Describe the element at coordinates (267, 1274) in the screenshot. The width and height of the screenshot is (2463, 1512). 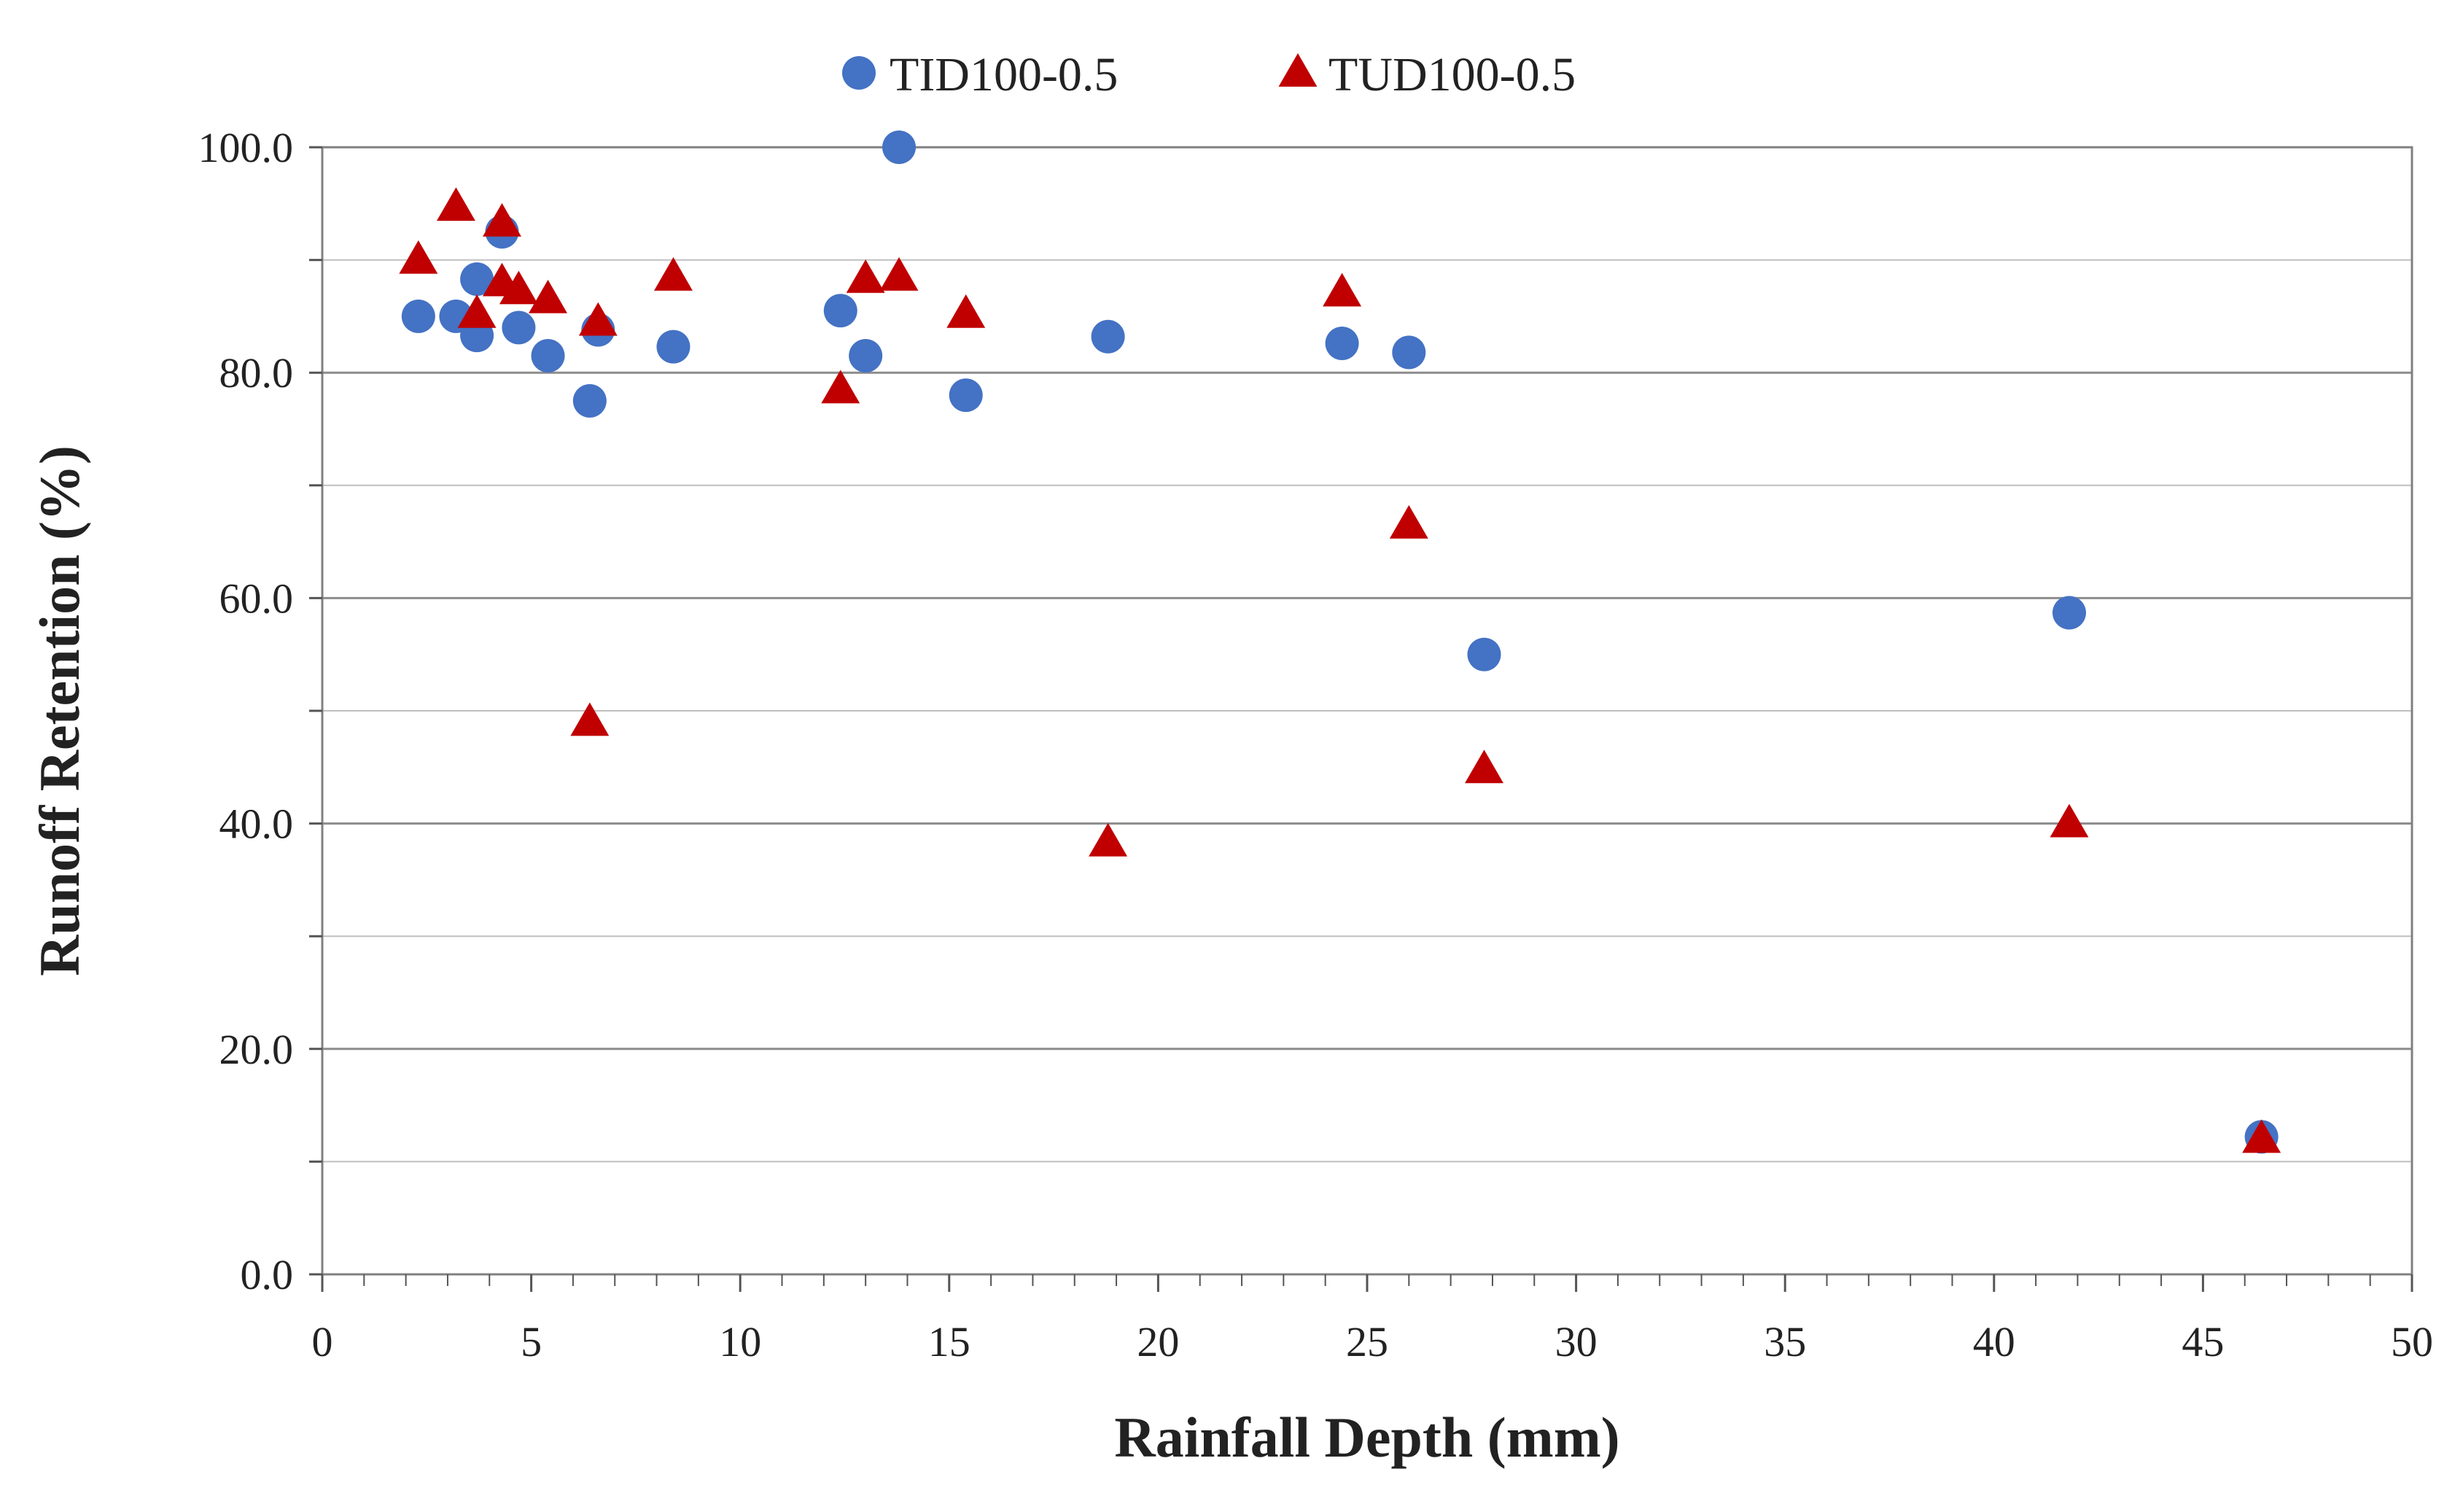
I see `y-tick-label: 0.0` at that location.